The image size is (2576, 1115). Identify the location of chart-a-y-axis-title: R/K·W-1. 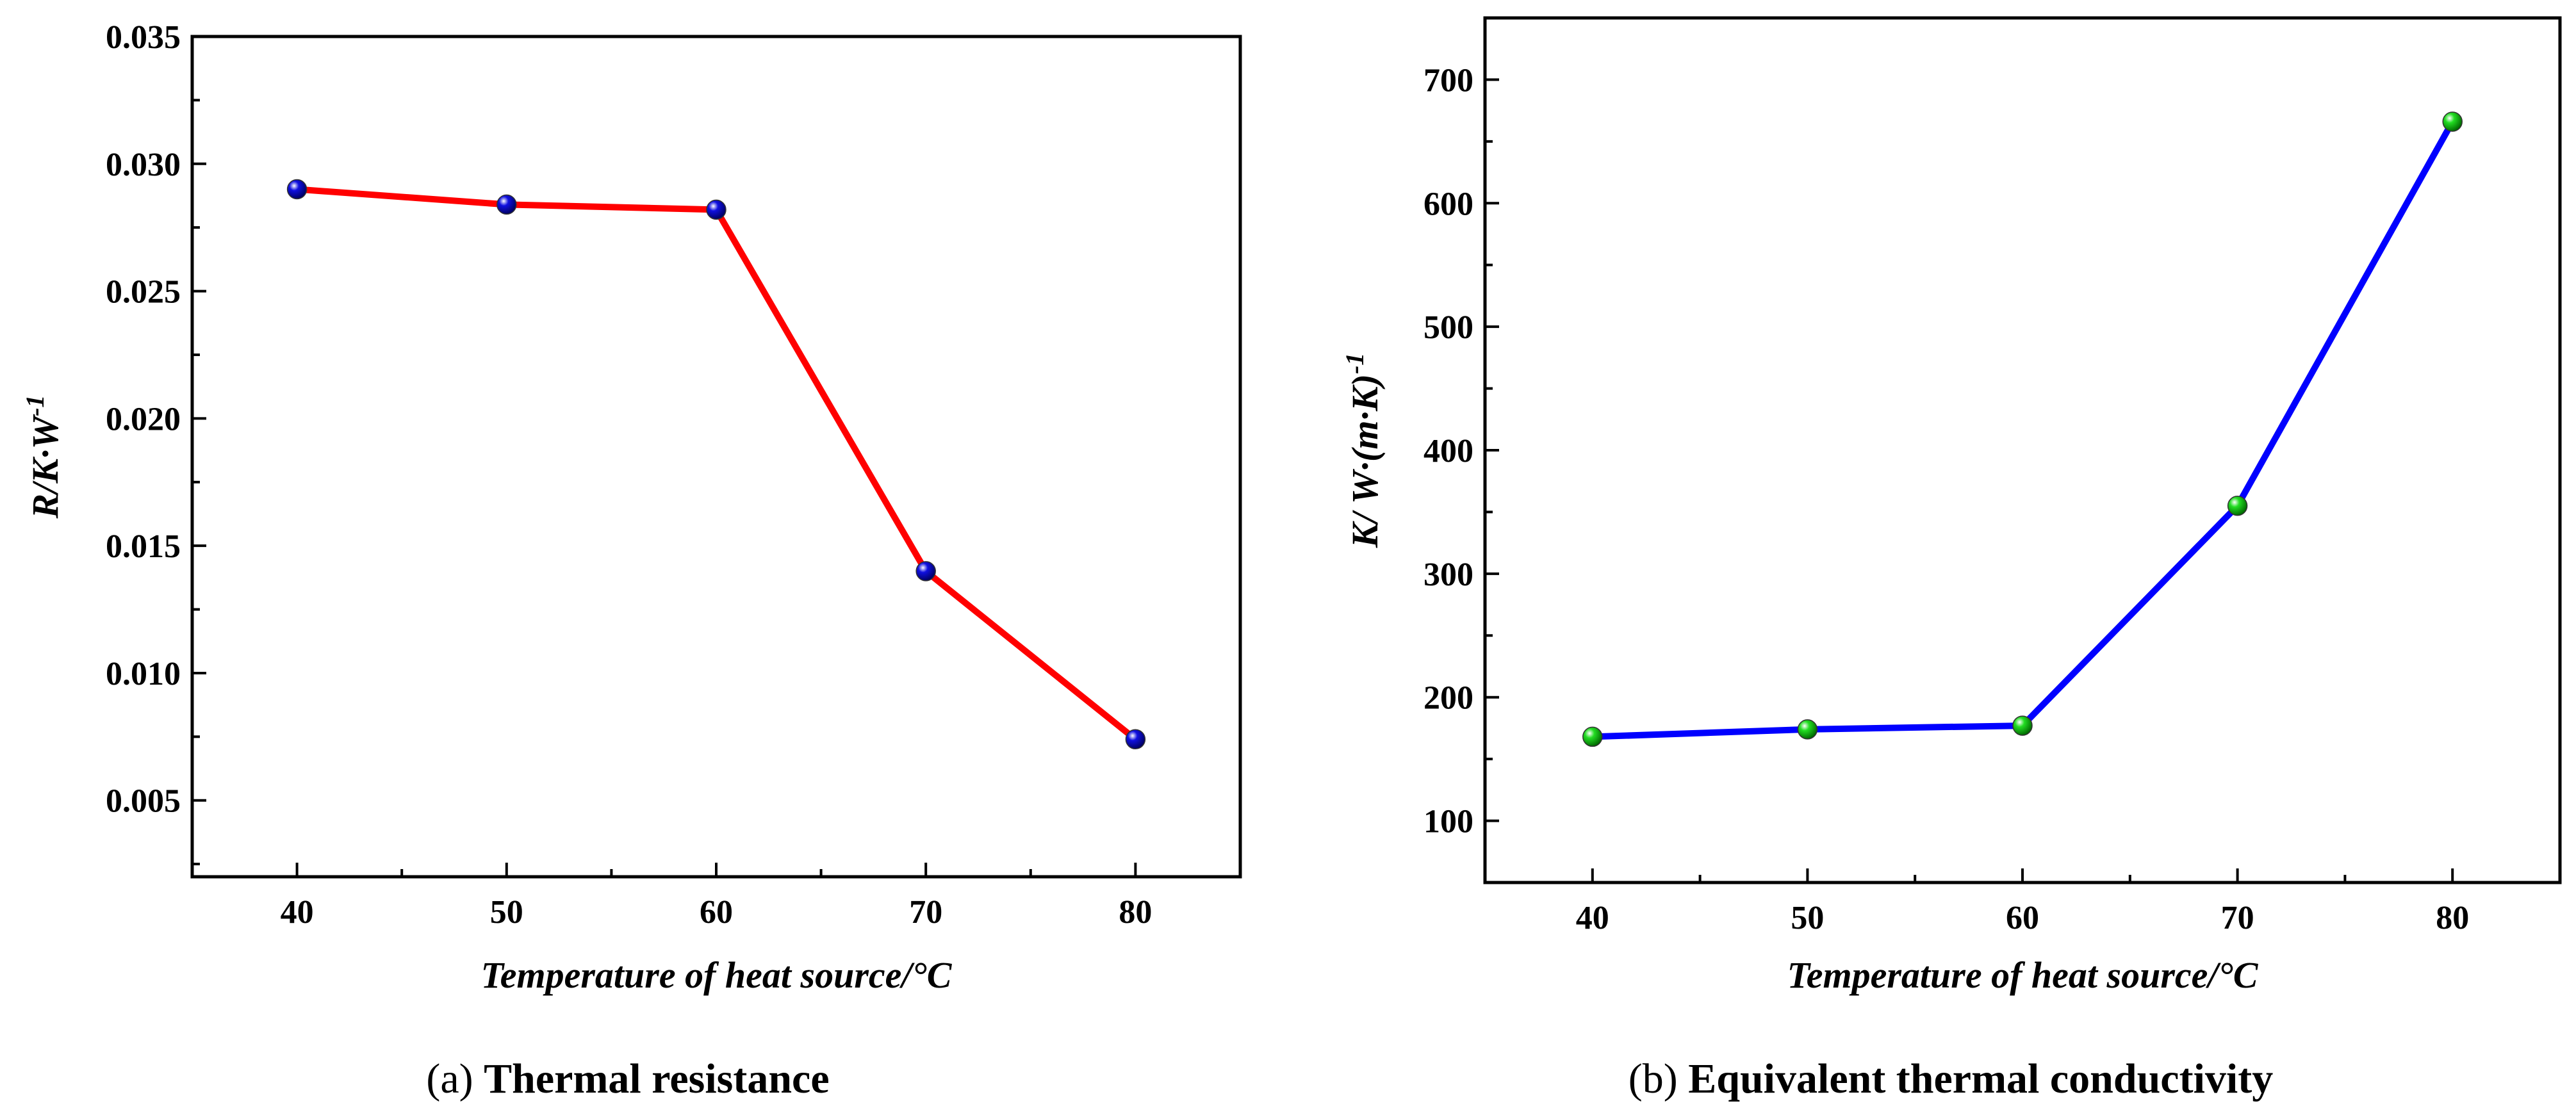
(44, 457).